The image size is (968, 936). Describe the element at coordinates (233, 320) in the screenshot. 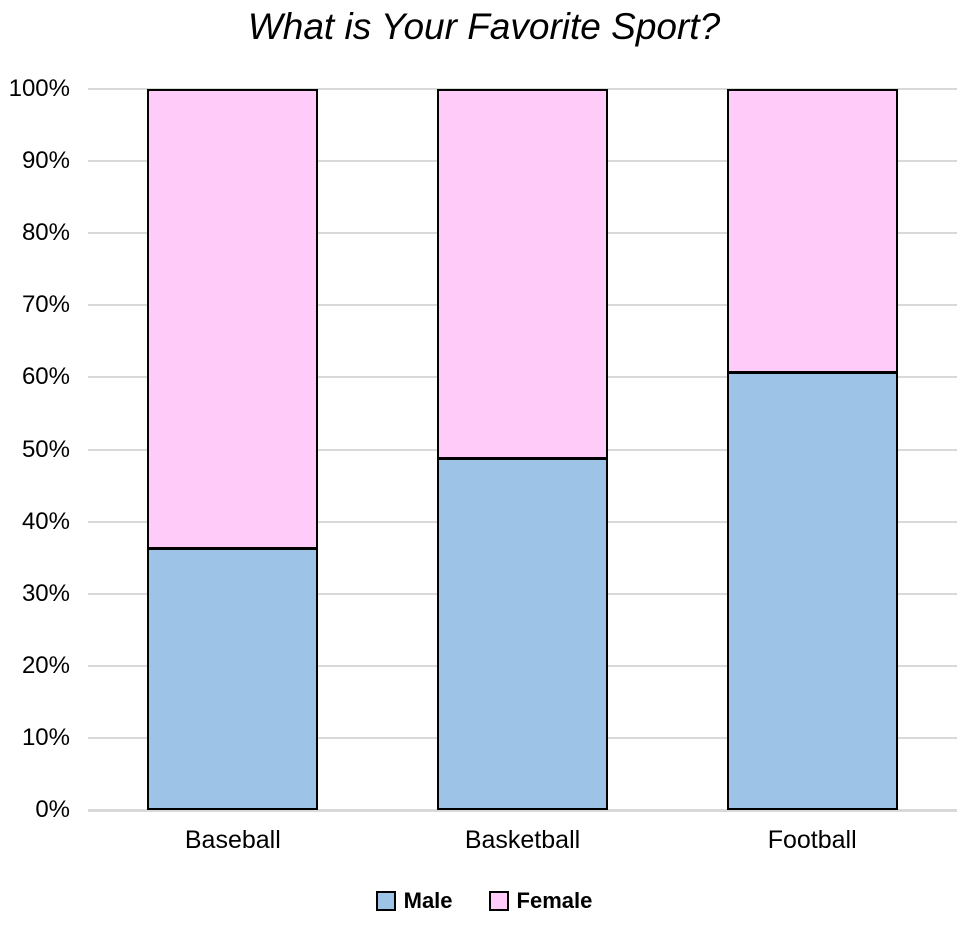

I see `bar-segment-female-baseball` at that location.